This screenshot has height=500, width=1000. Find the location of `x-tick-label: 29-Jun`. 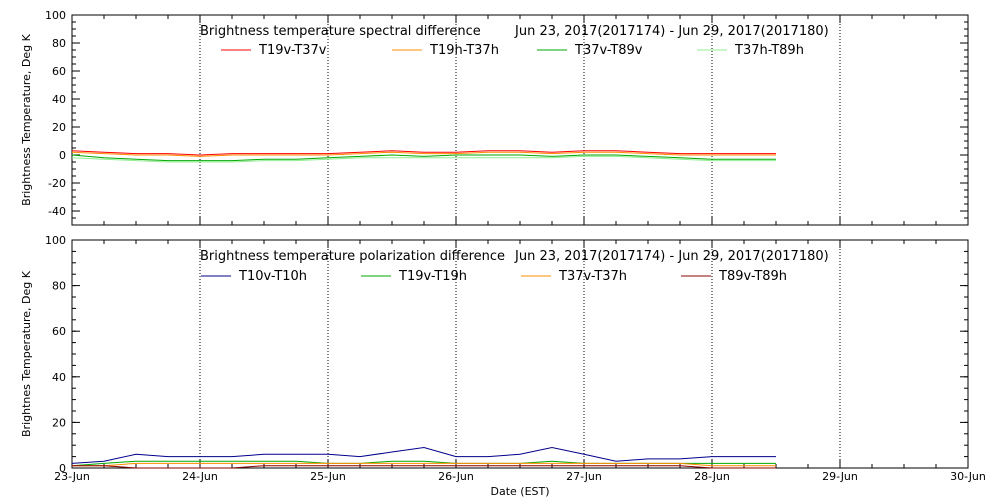

x-tick-label: 29-Jun is located at coordinates (840, 476).